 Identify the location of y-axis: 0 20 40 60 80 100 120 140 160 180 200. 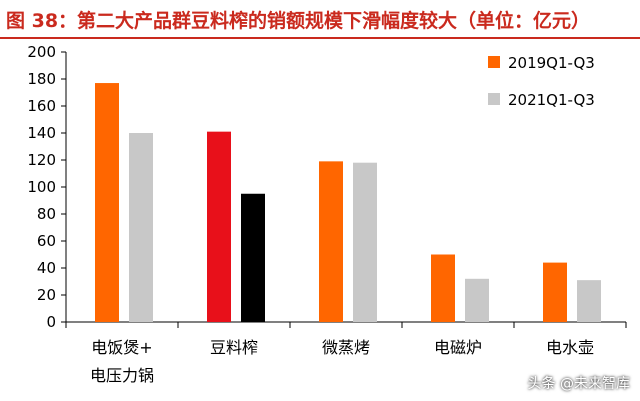
(47, 187).